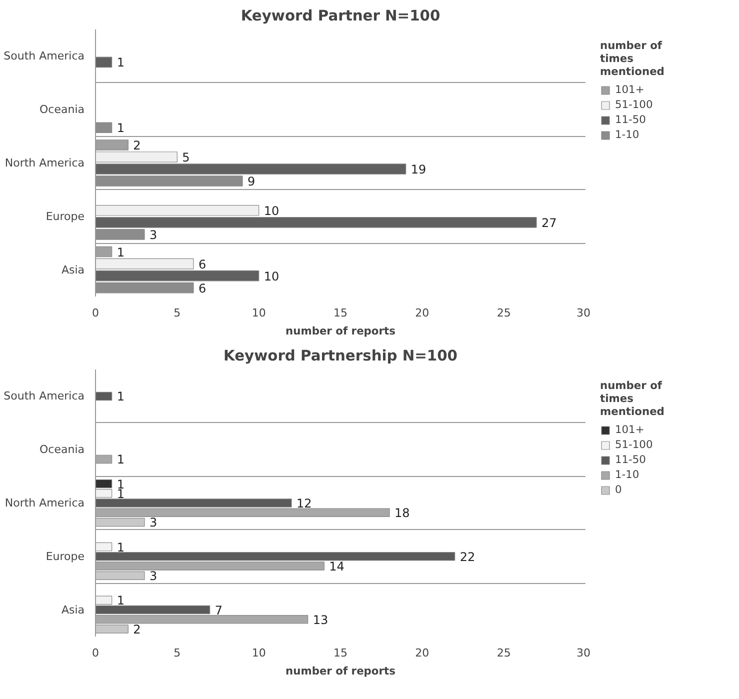  What do you see at coordinates (418, 169) in the screenshot?
I see `data-label: 19` at bounding box center [418, 169].